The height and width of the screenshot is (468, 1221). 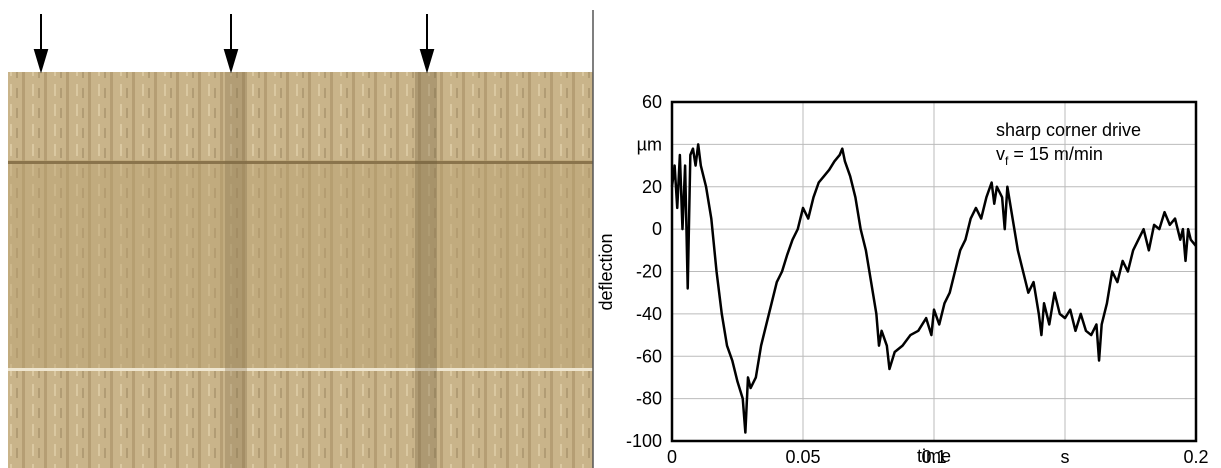 What do you see at coordinates (649, 272) in the screenshot?
I see `y-tick-label: -20` at bounding box center [649, 272].